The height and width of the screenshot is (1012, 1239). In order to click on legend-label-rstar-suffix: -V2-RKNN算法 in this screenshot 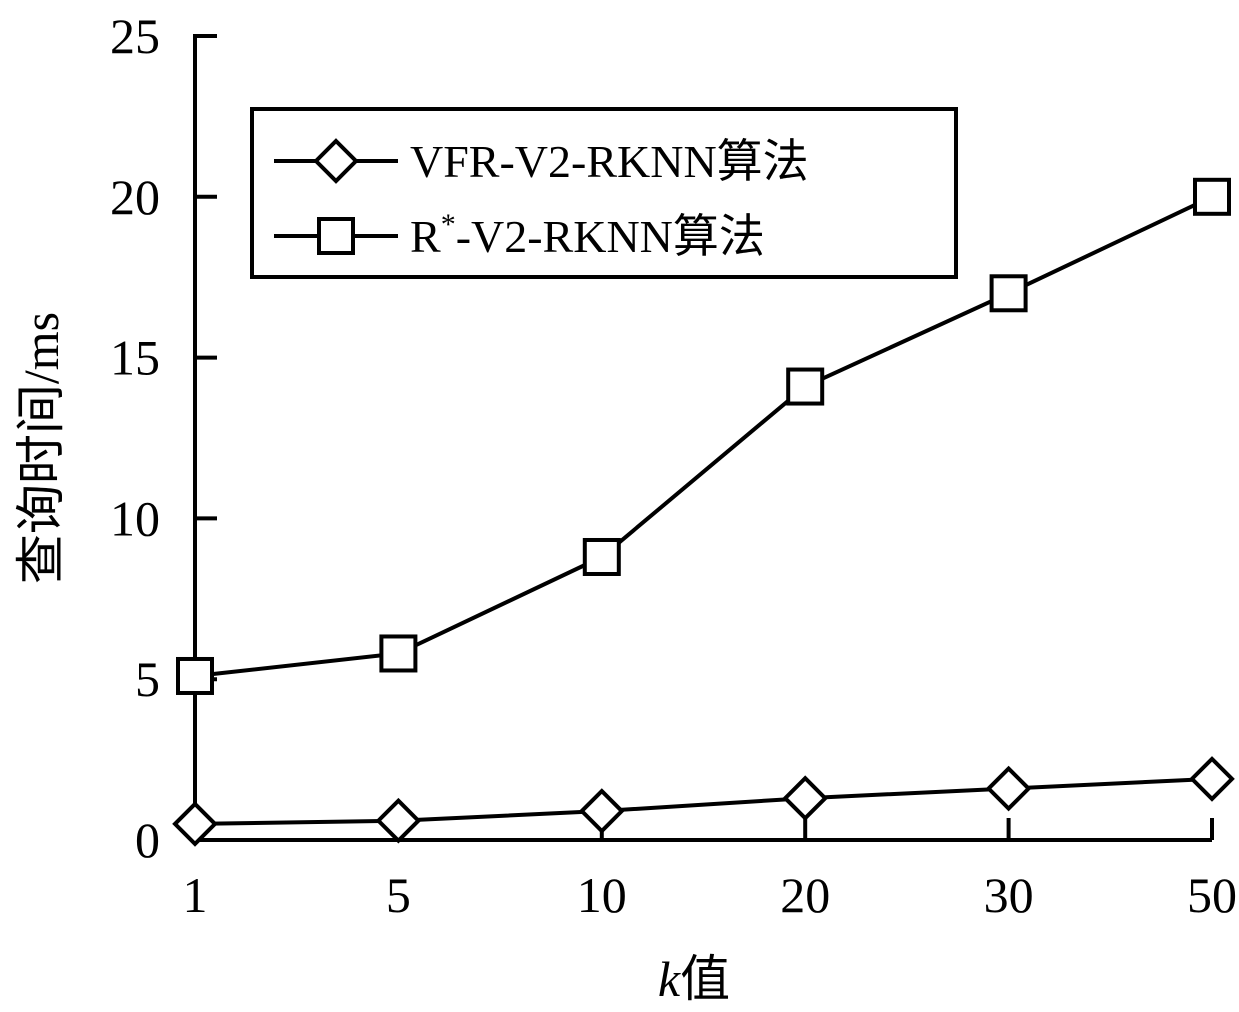, I will do `click(610, 236)`.